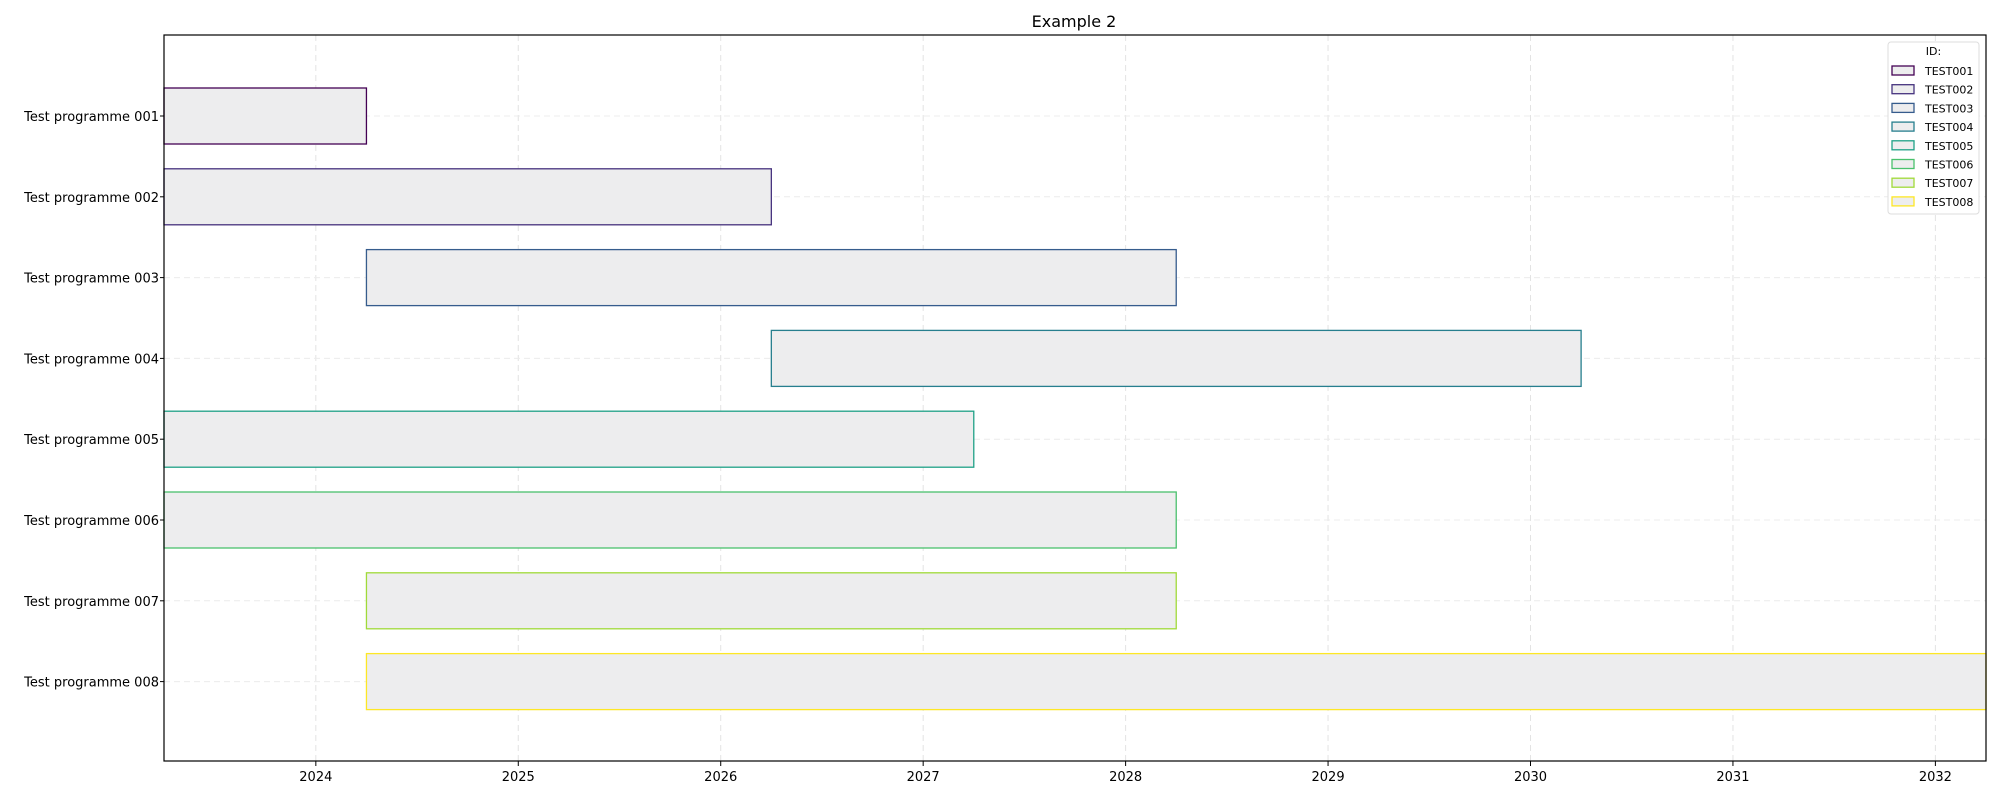 Image resolution: width=2000 pixels, height=800 pixels. I want to click on legend-label: TEST001, so click(1948, 71).